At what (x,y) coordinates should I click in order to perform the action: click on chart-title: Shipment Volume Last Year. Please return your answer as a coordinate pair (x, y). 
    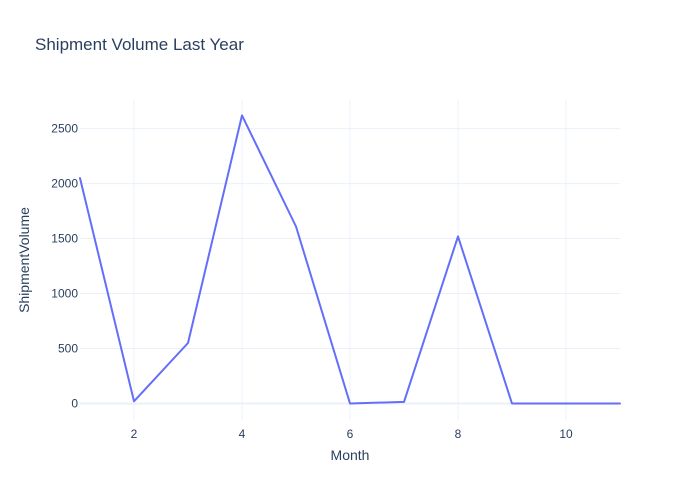
    Looking at the image, I should click on (139, 44).